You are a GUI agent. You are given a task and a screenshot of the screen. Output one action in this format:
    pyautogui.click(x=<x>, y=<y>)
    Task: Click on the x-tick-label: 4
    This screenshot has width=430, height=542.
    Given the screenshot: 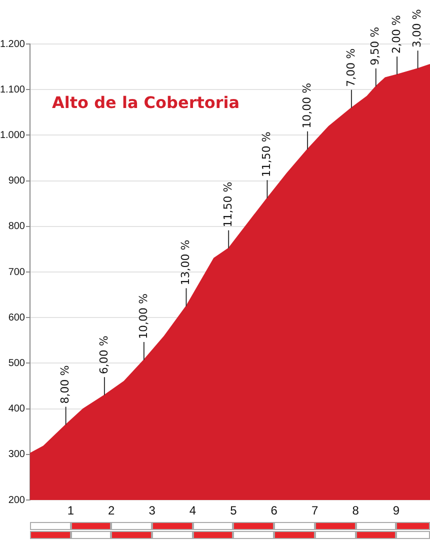 What is the action you would take?
    pyautogui.click(x=192, y=511)
    